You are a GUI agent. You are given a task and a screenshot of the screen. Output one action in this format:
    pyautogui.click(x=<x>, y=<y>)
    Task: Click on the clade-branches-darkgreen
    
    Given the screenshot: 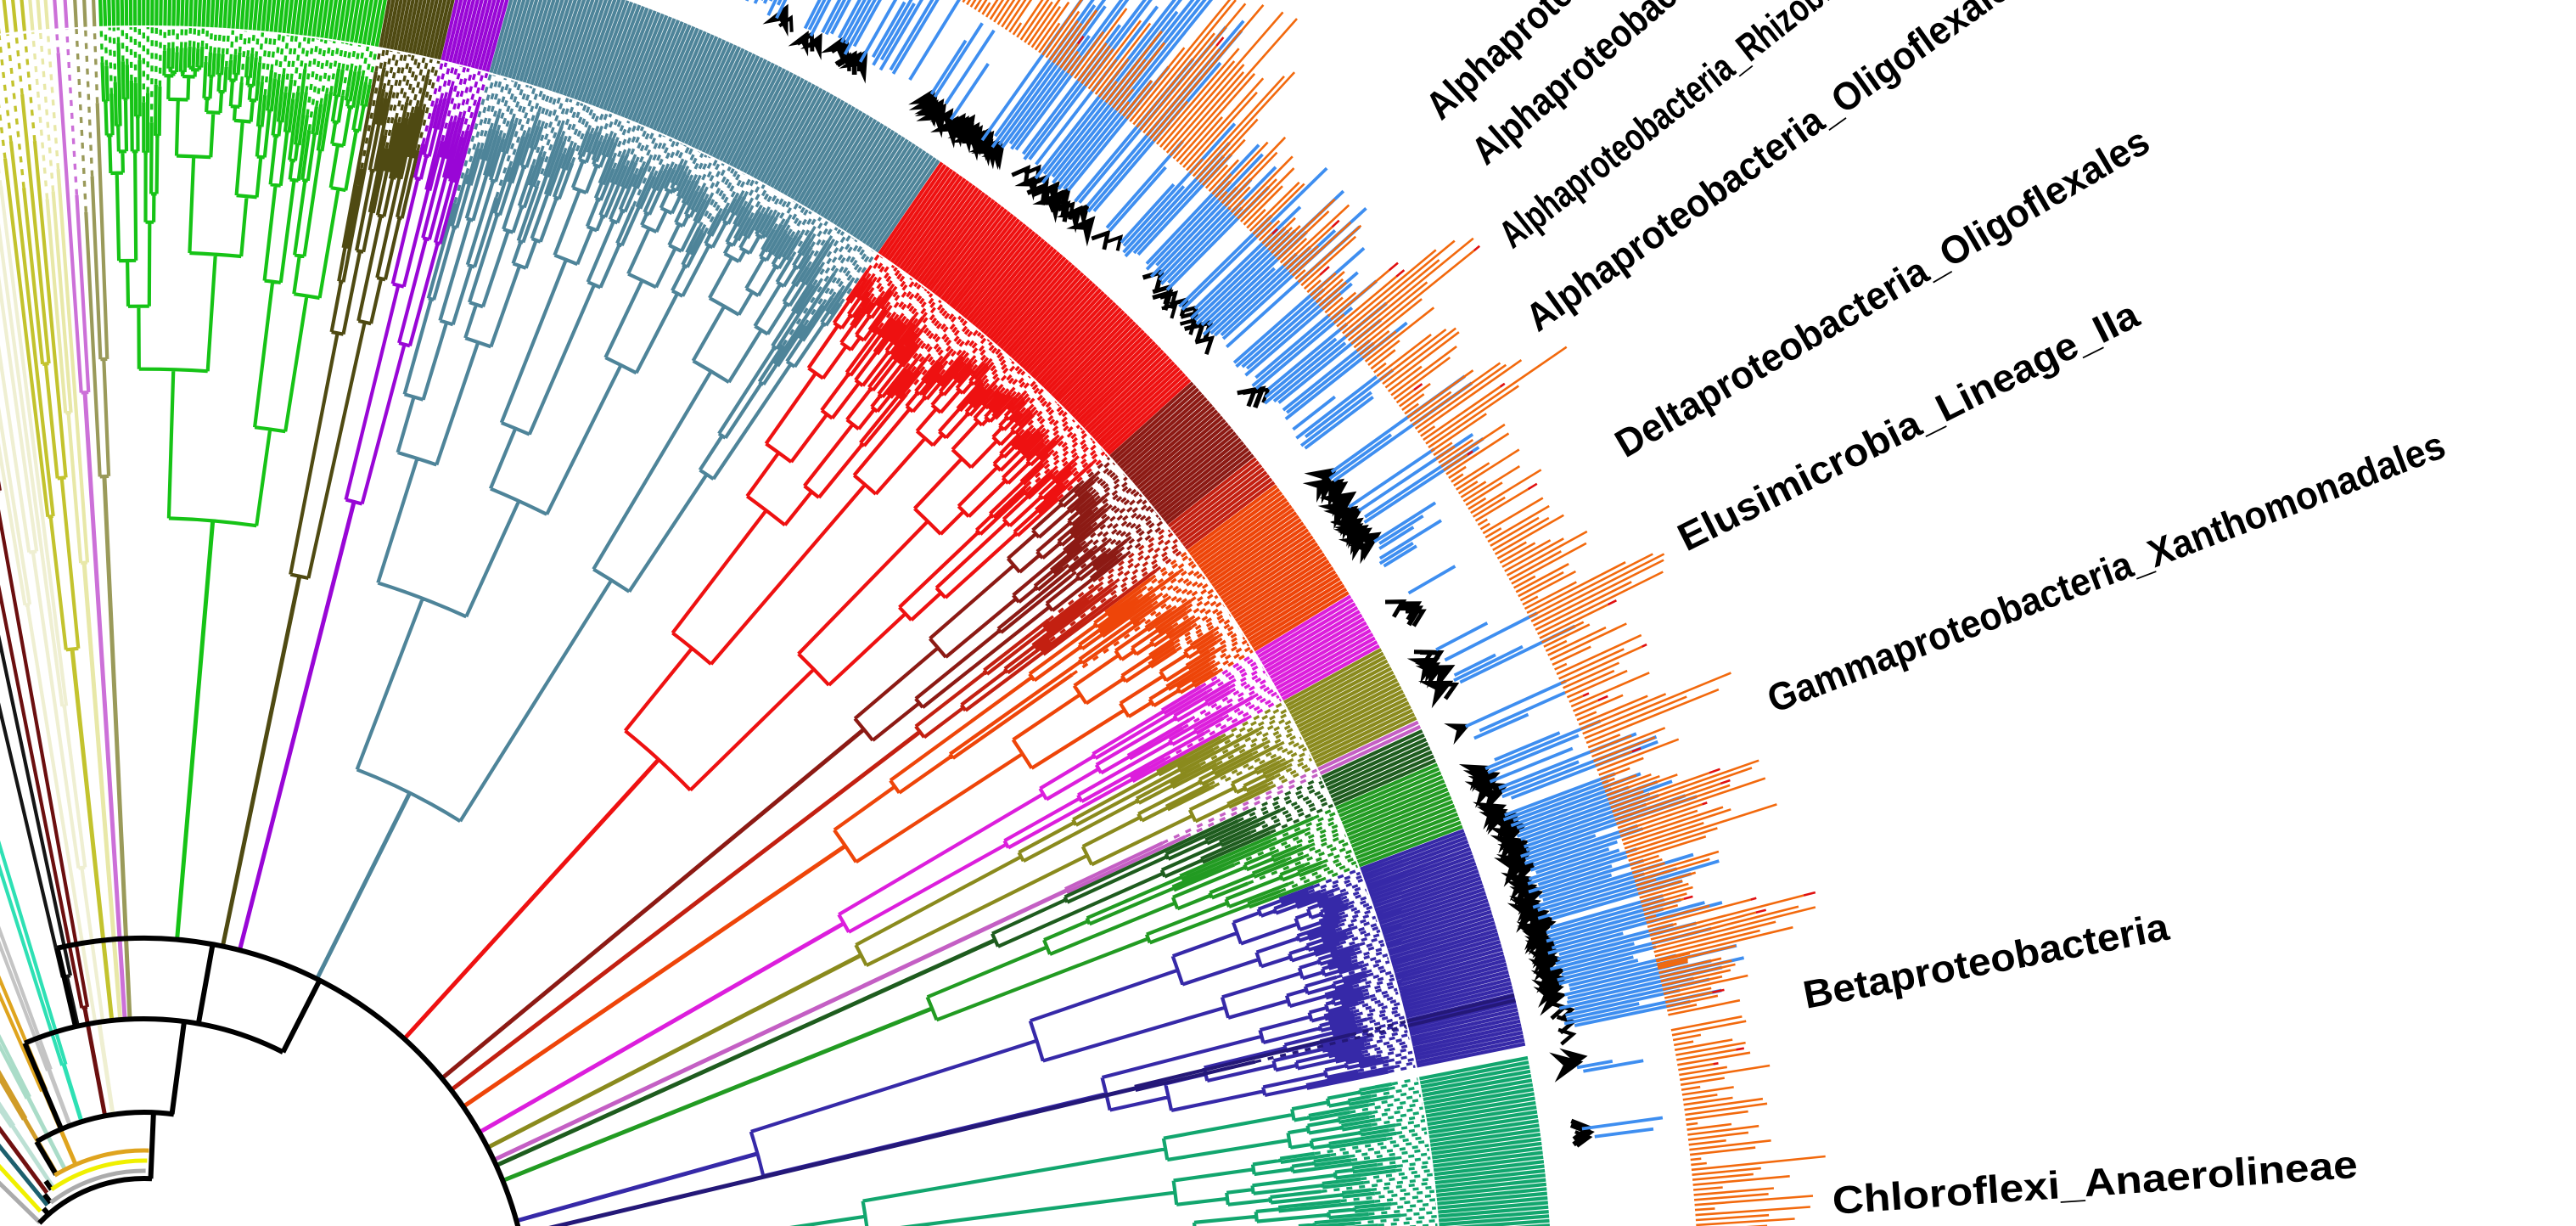 What is the action you would take?
    pyautogui.click(x=1214, y=838)
    